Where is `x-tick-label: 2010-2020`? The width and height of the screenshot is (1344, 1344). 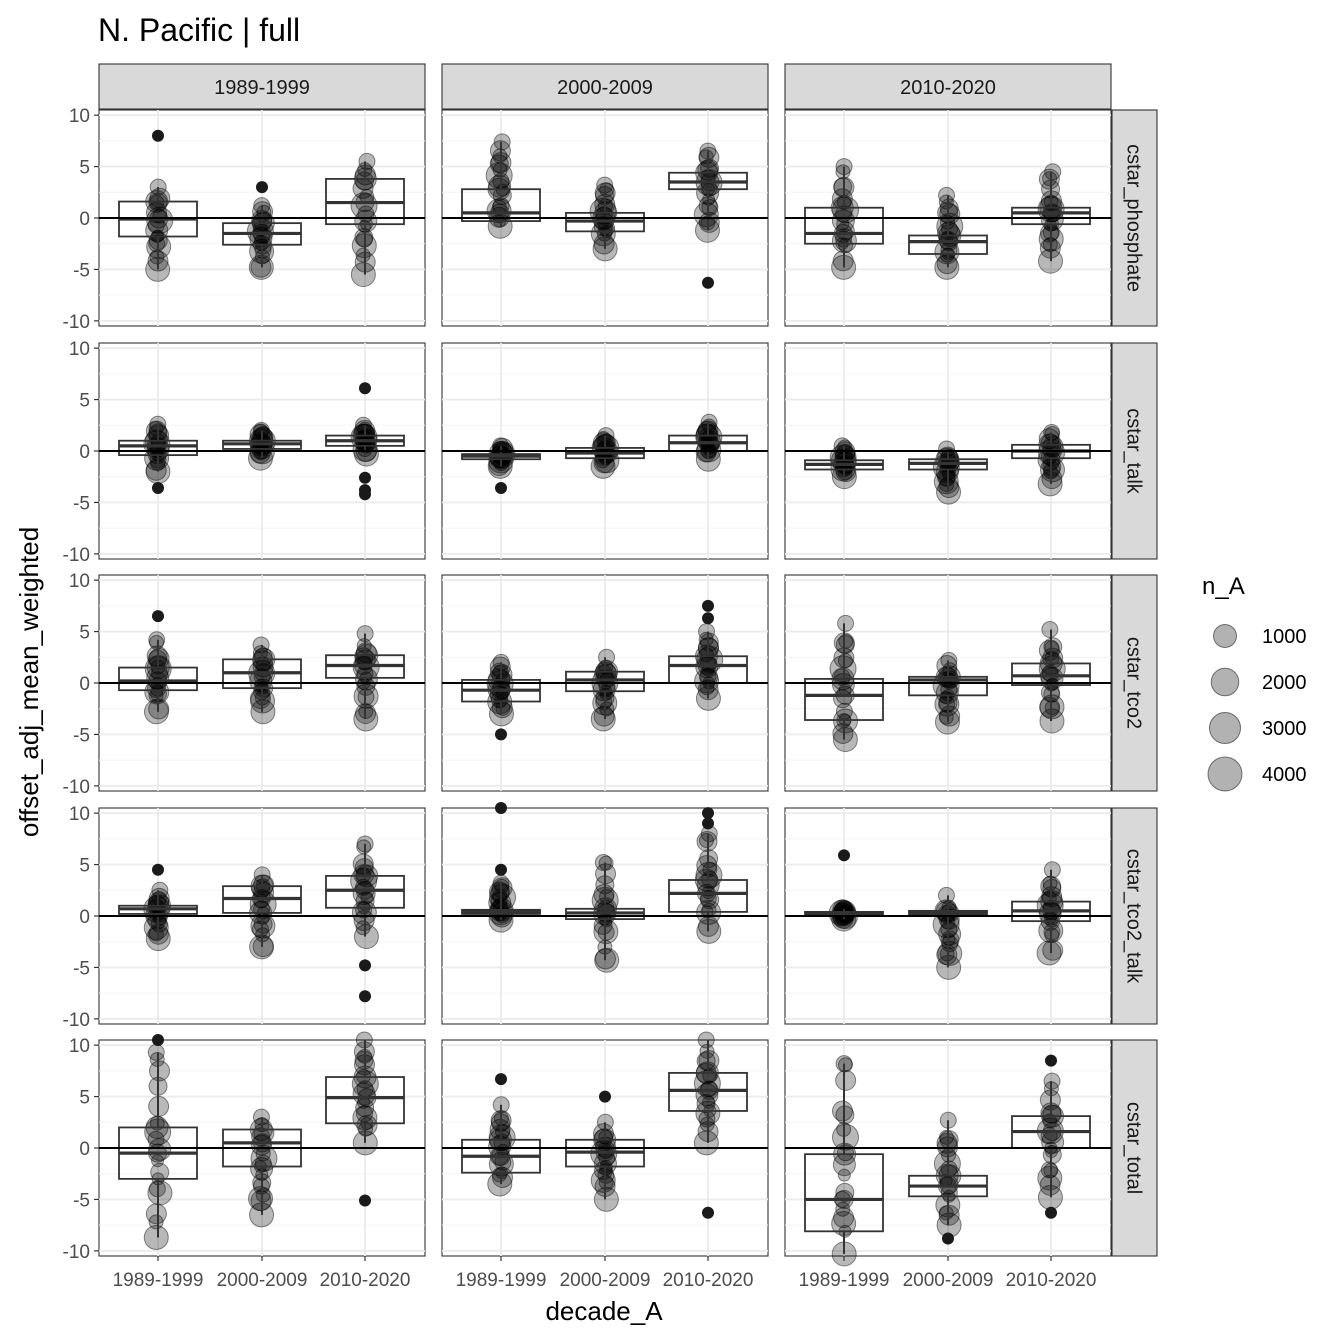
x-tick-label: 2010-2020 is located at coordinates (365, 1280).